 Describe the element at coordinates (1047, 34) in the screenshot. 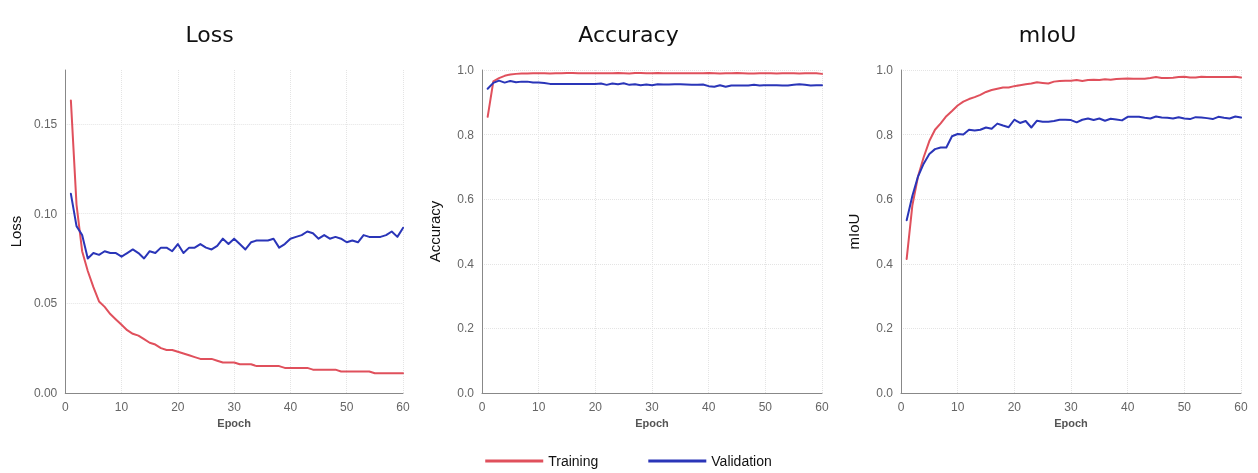

I see `chart-title: mIoU` at that location.